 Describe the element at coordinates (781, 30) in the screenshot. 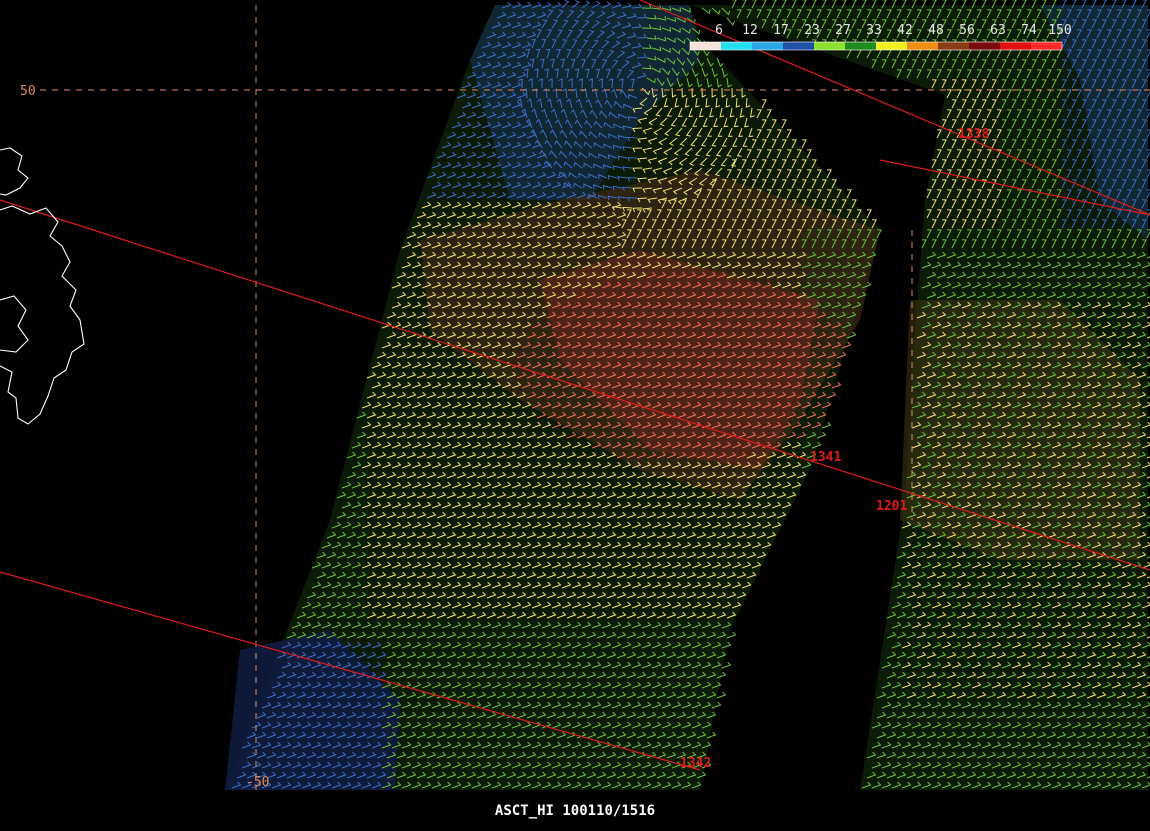

I see `legend-label: 17` at that location.